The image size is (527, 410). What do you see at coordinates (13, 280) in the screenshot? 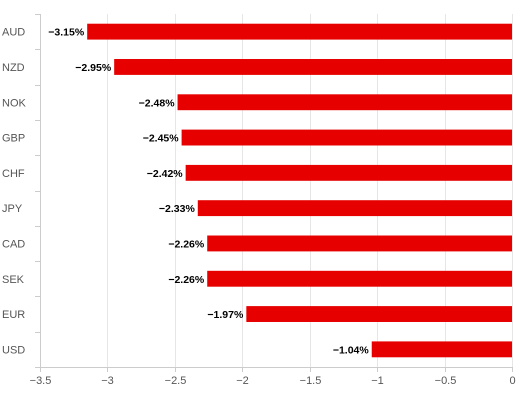
I see `category-label: SEK` at bounding box center [13, 280].